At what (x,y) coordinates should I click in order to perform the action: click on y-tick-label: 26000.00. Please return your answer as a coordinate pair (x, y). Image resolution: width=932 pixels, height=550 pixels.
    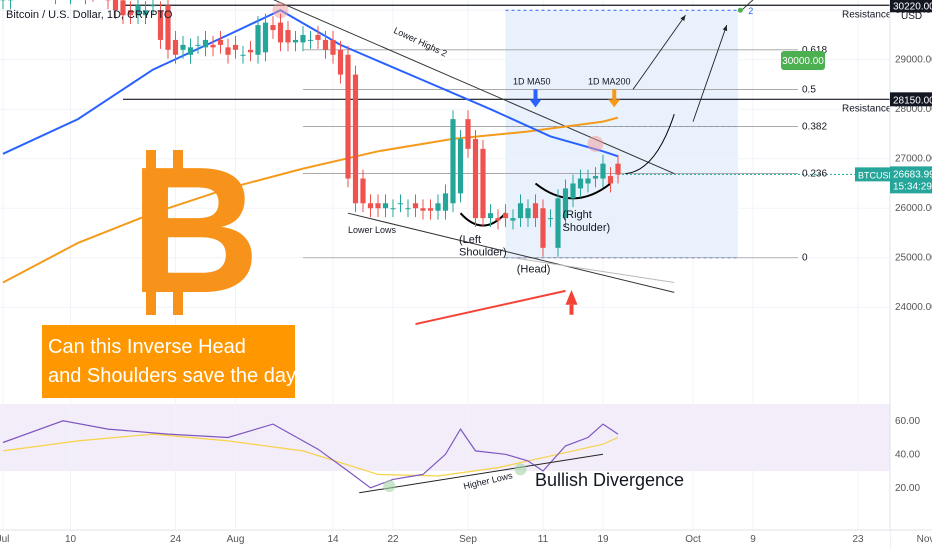
    Looking at the image, I should click on (913, 208).